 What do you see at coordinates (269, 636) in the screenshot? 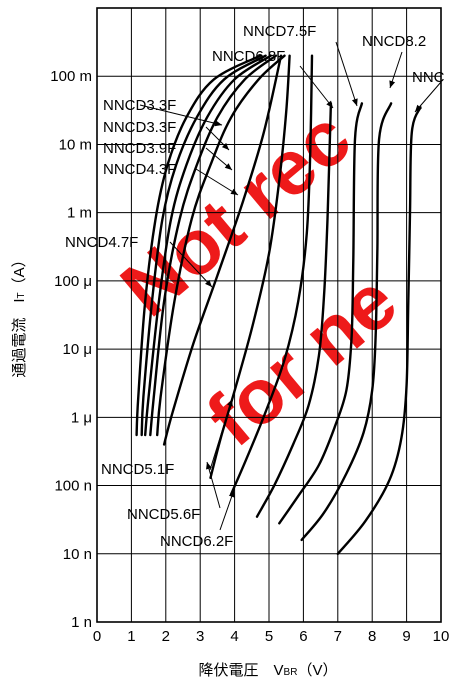
I see `x-tick-label-5: 5` at bounding box center [269, 636].